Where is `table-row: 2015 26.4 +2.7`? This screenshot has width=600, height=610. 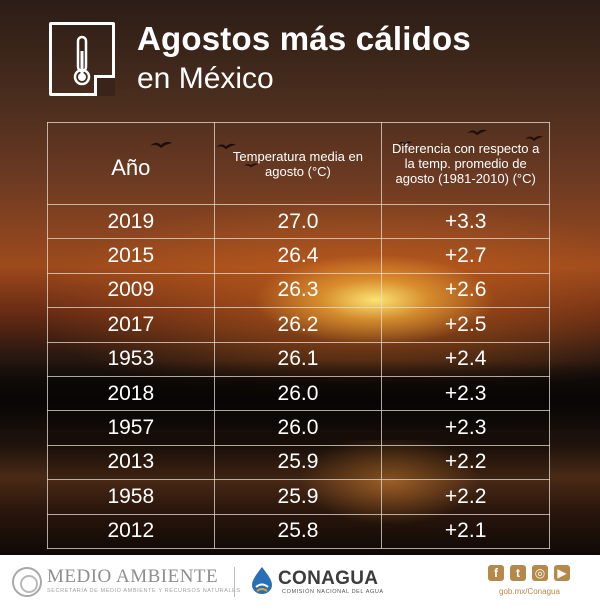
table-row: 2015 26.4 +2.7 is located at coordinates (298, 256).